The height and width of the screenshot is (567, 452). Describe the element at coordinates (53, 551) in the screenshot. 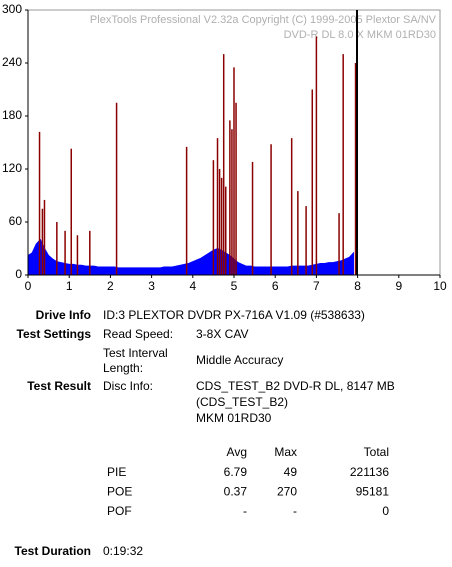

I see `label: Test Duration` at that location.